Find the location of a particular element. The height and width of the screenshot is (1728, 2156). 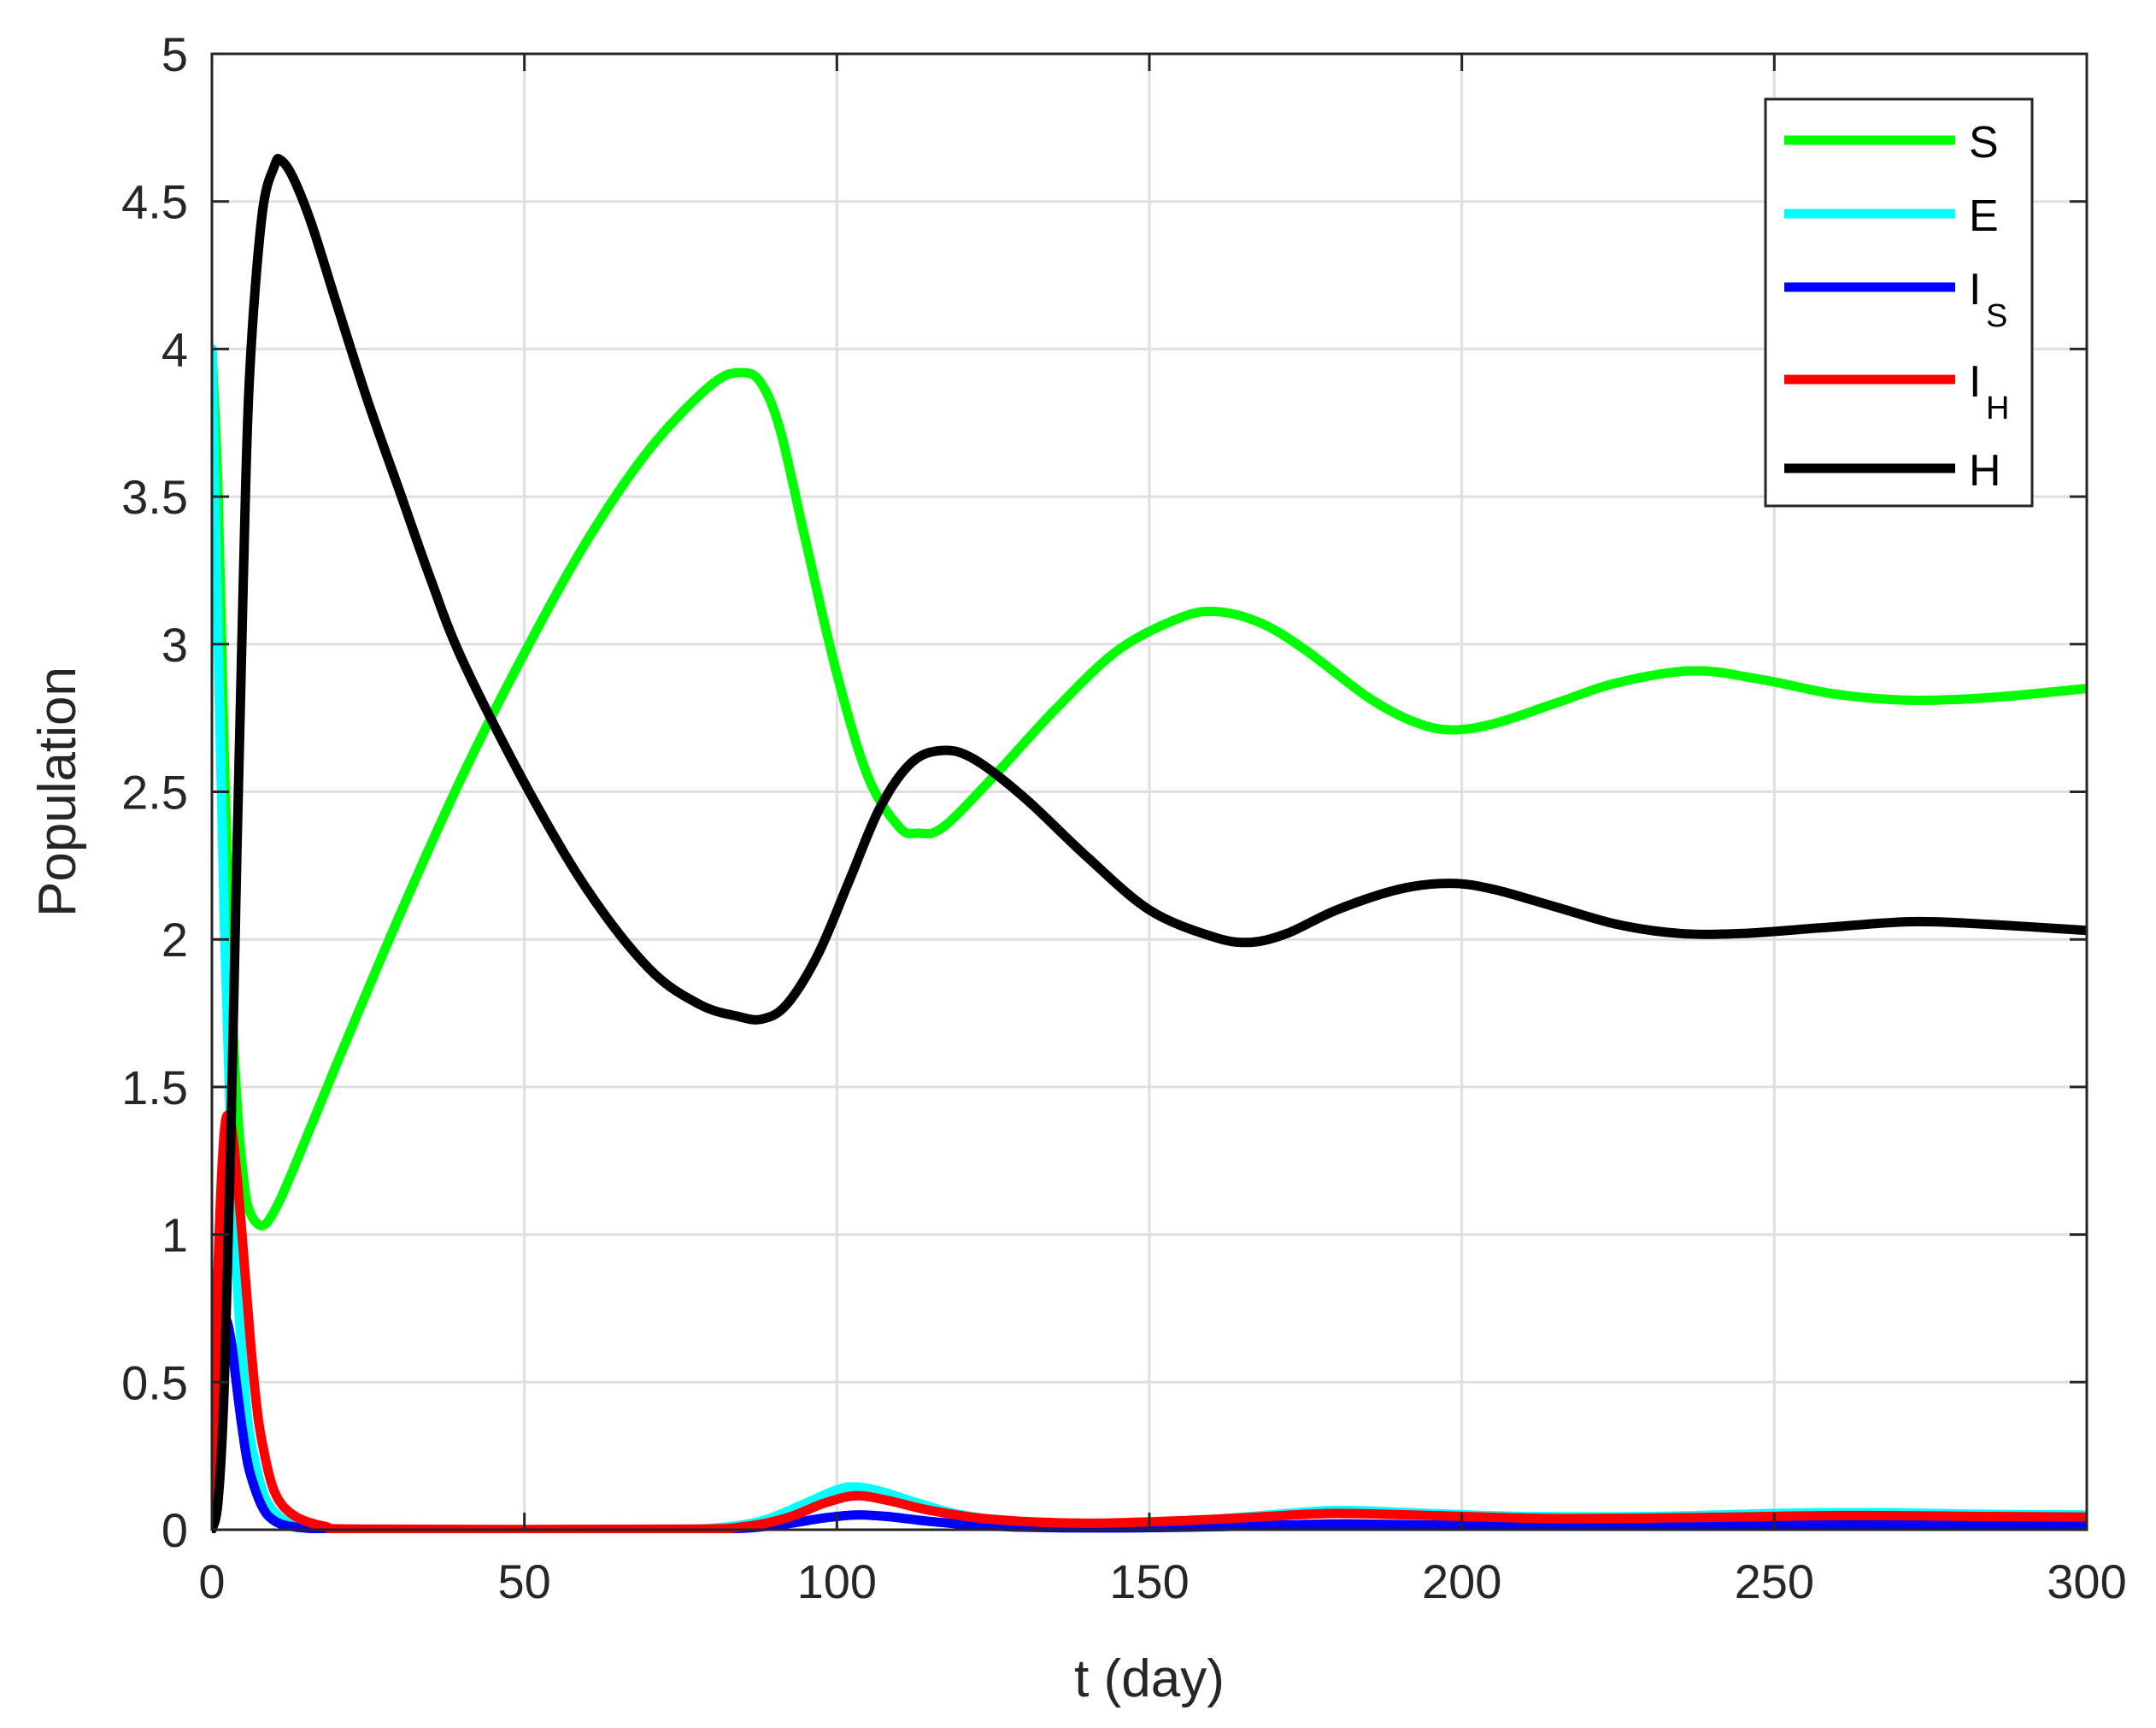

legend-box is located at coordinates (1899, 302).